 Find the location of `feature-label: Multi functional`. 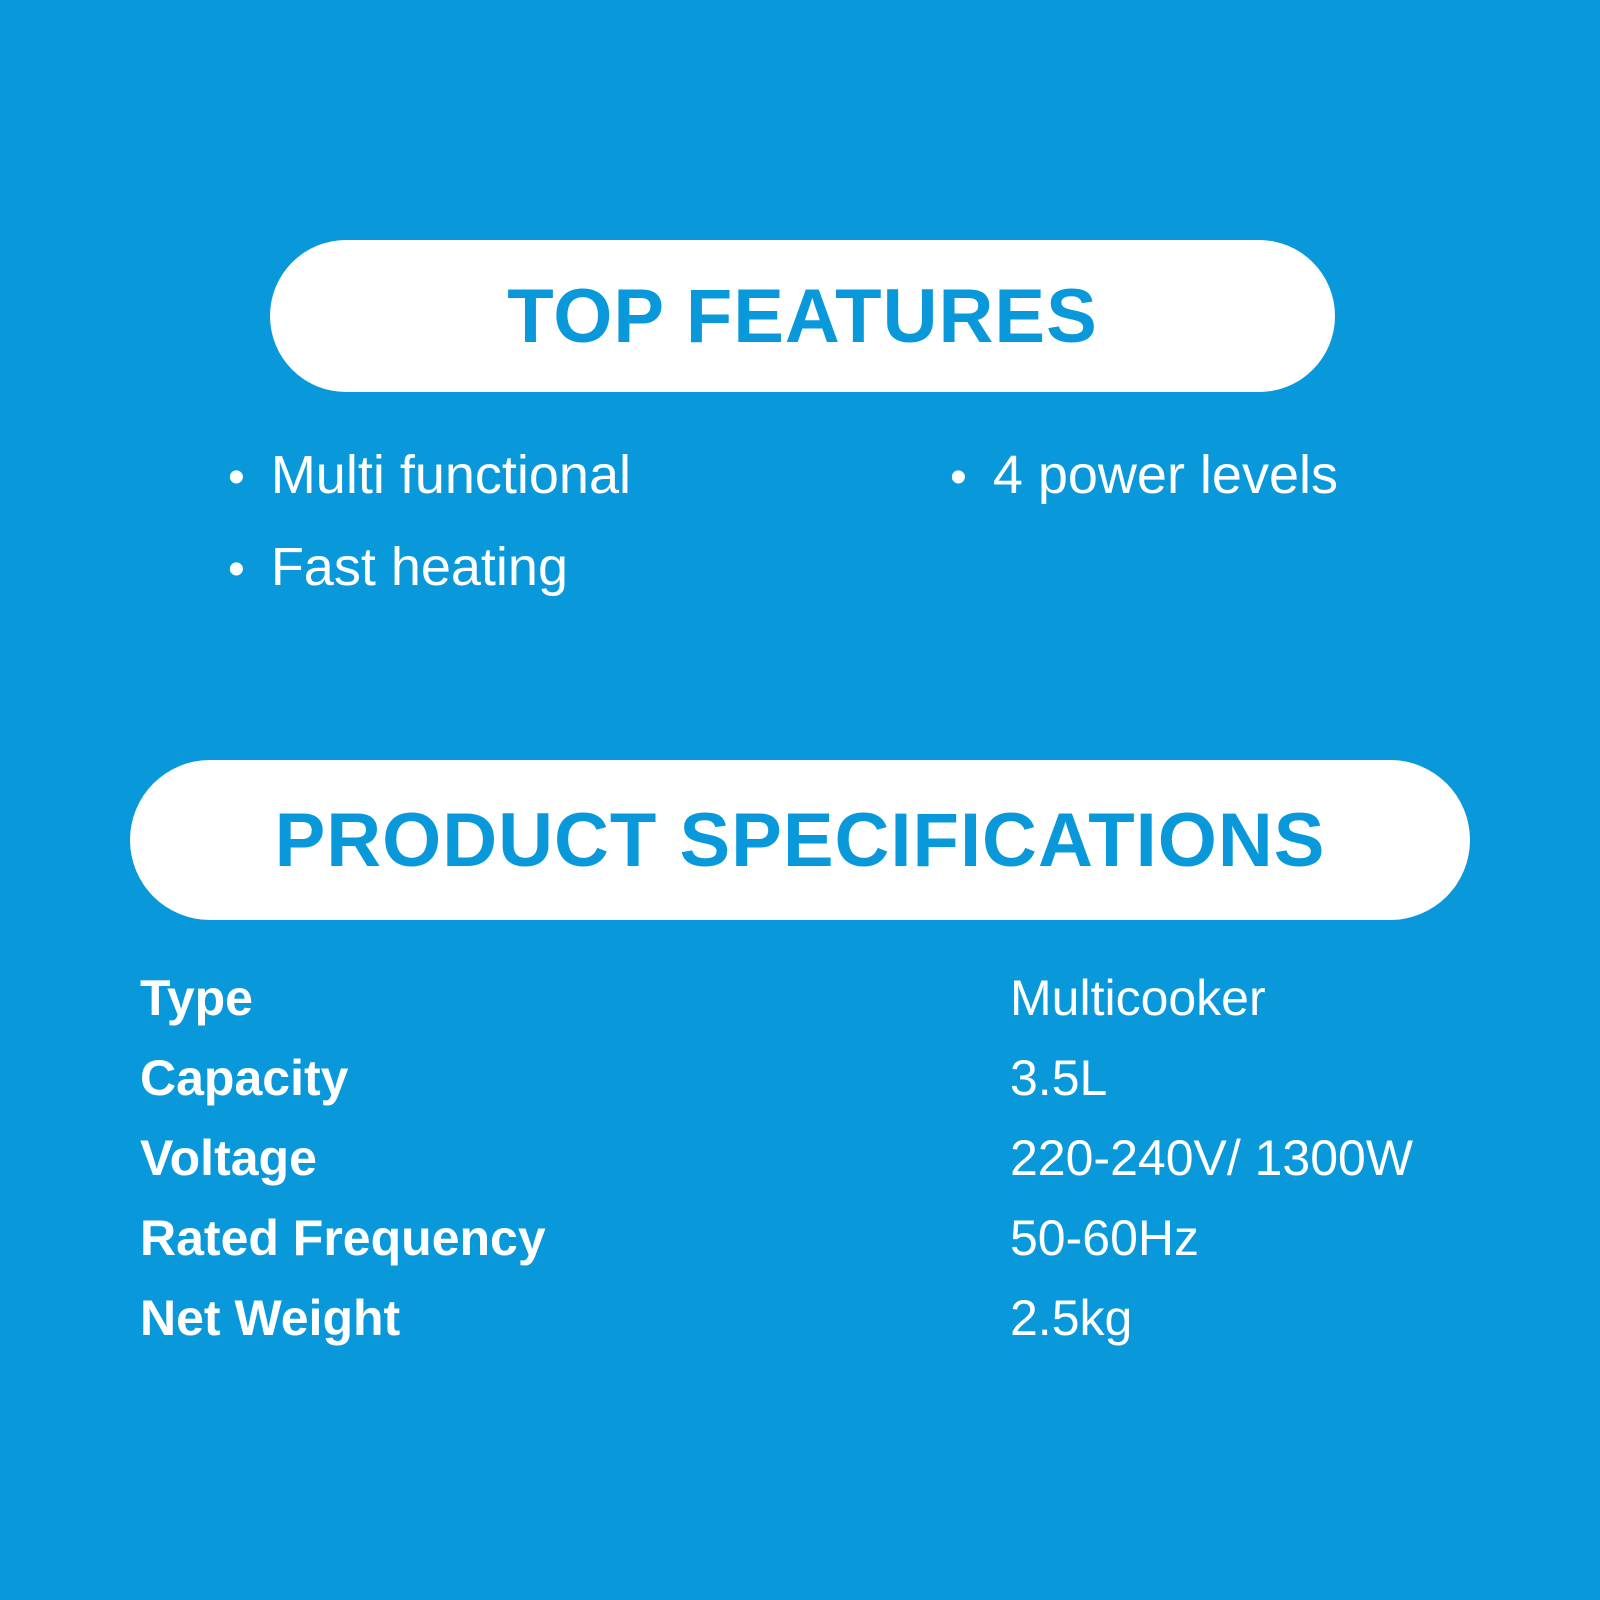

feature-label: Multi functional is located at coordinates (450, 475).